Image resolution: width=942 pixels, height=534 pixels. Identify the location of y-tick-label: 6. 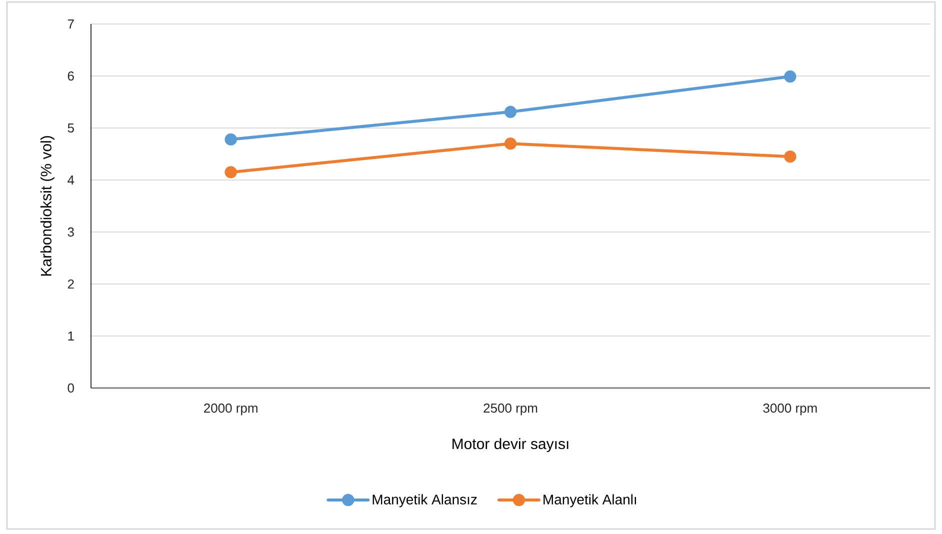
(71, 76).